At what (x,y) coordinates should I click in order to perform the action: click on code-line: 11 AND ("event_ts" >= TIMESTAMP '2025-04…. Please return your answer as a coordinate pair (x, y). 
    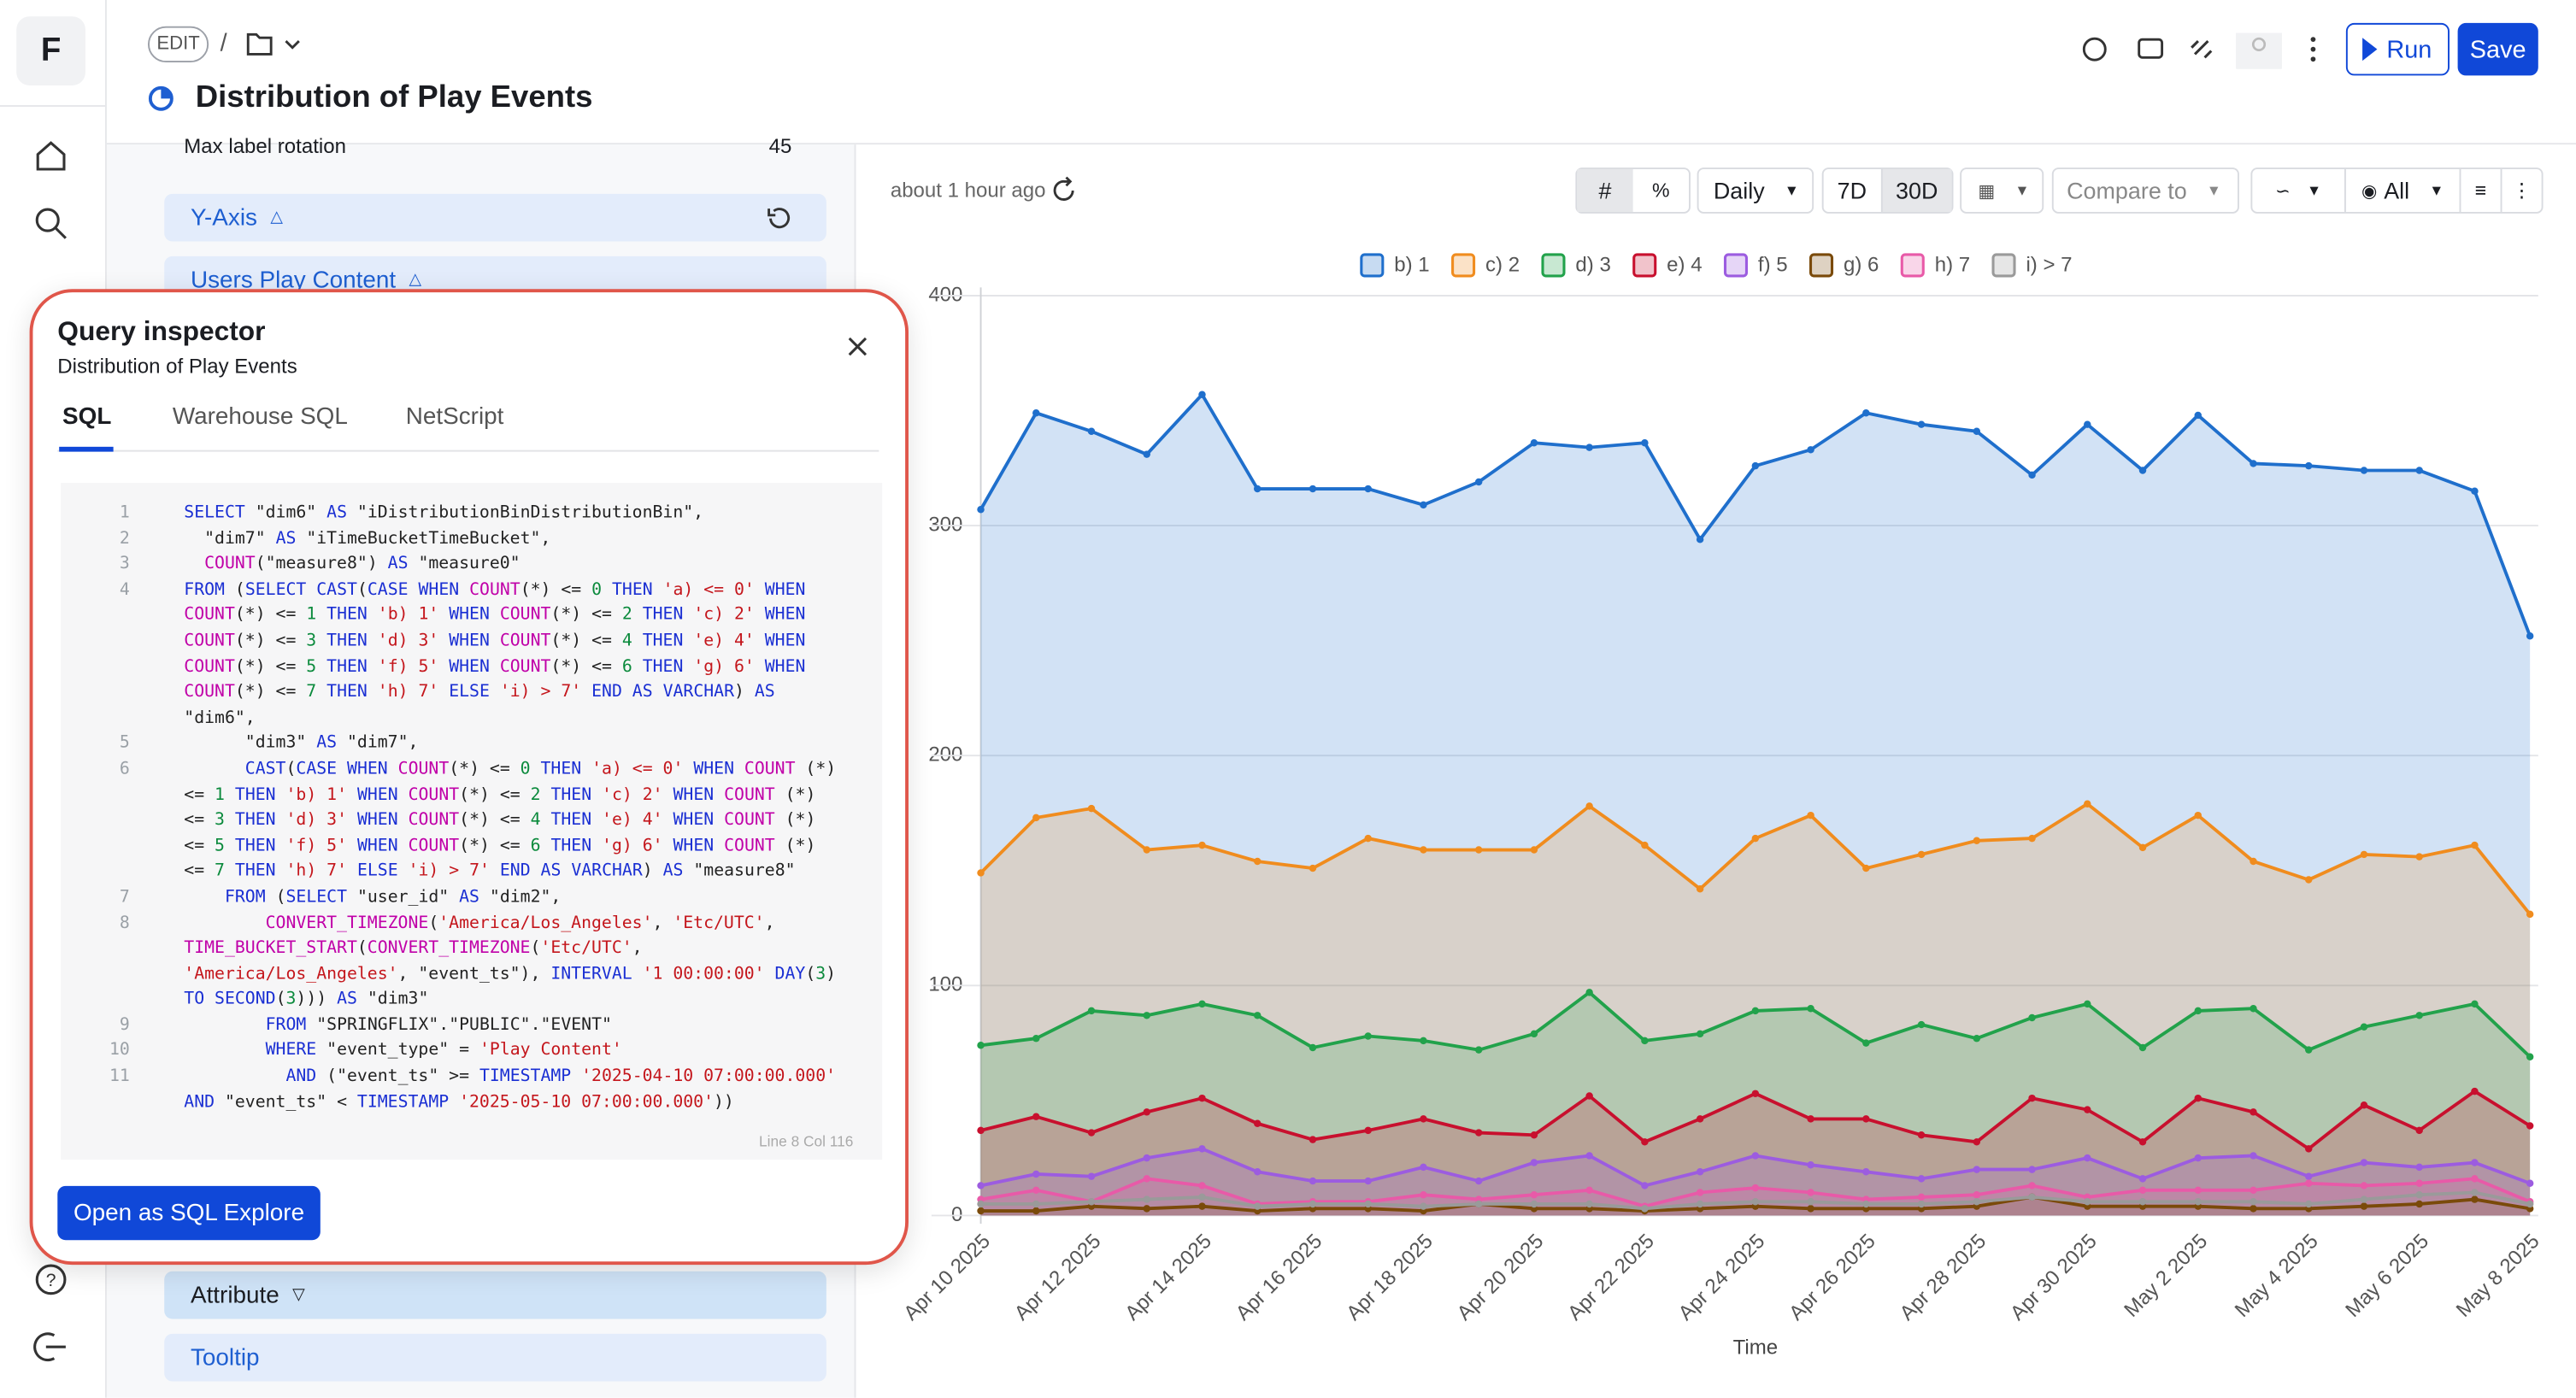
    Looking at the image, I should click on (471, 1090).